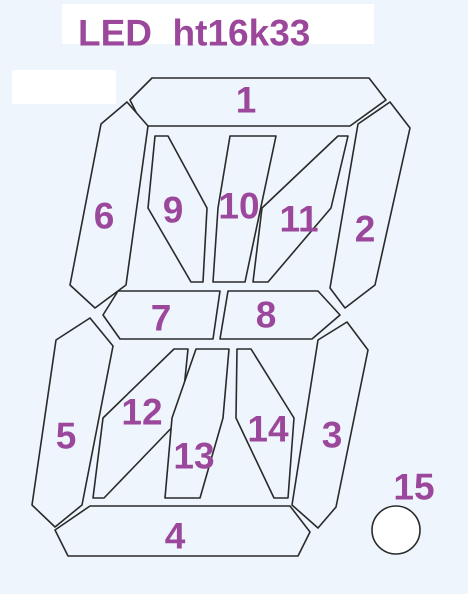 The height and width of the screenshot is (594, 468). I want to click on segment-1-label: 1, so click(246, 100).